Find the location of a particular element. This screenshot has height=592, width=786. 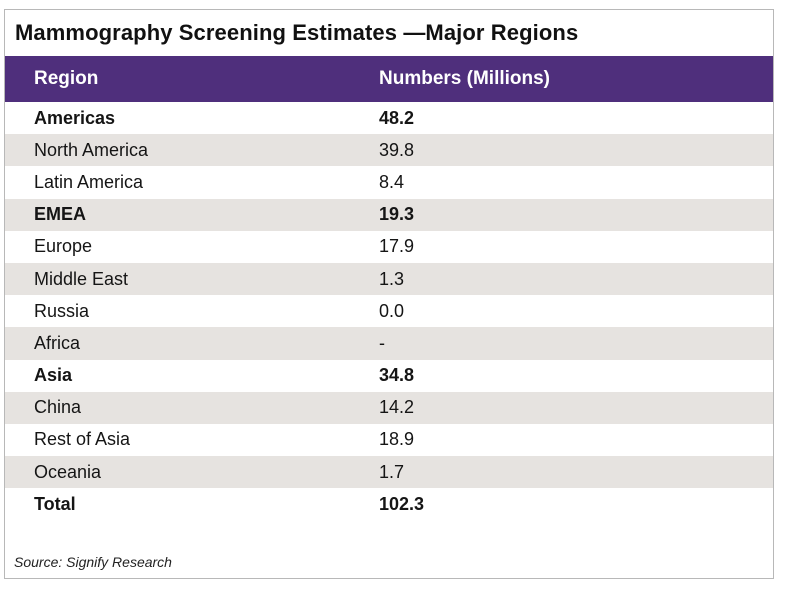

row-region: Africa is located at coordinates (57, 342).